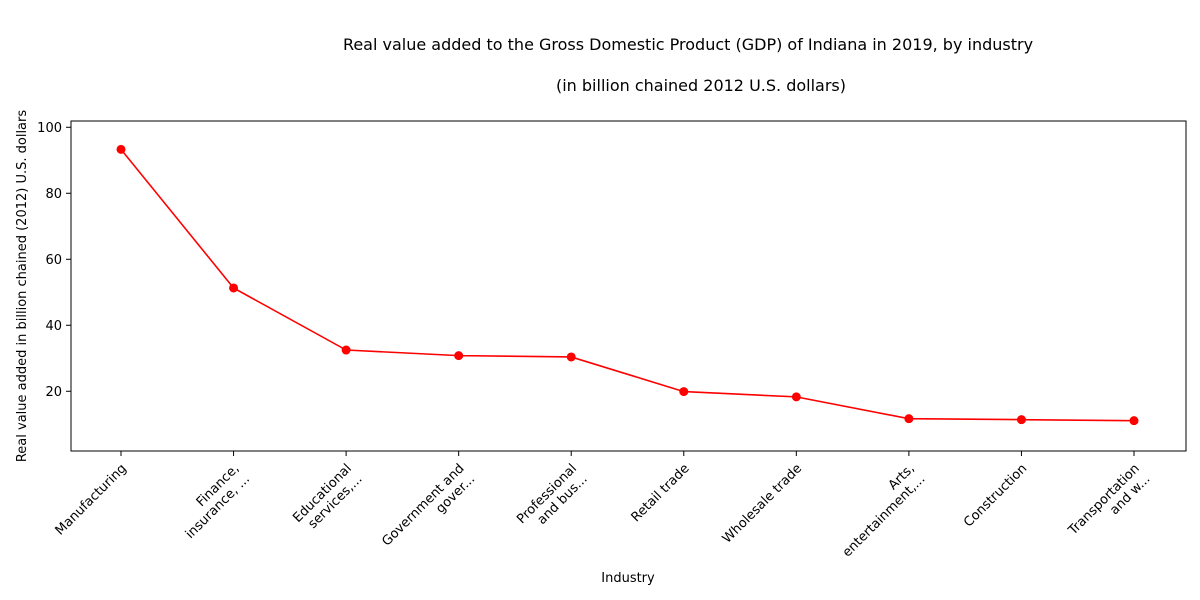 This screenshot has height=600, width=1200. Describe the element at coordinates (53, 194) in the screenshot. I see `y-tick-label: 80` at that location.